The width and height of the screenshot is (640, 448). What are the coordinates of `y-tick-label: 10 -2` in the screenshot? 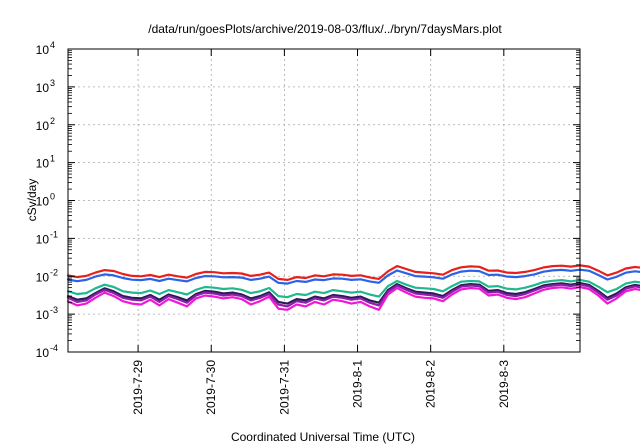 It's located at (47, 275).